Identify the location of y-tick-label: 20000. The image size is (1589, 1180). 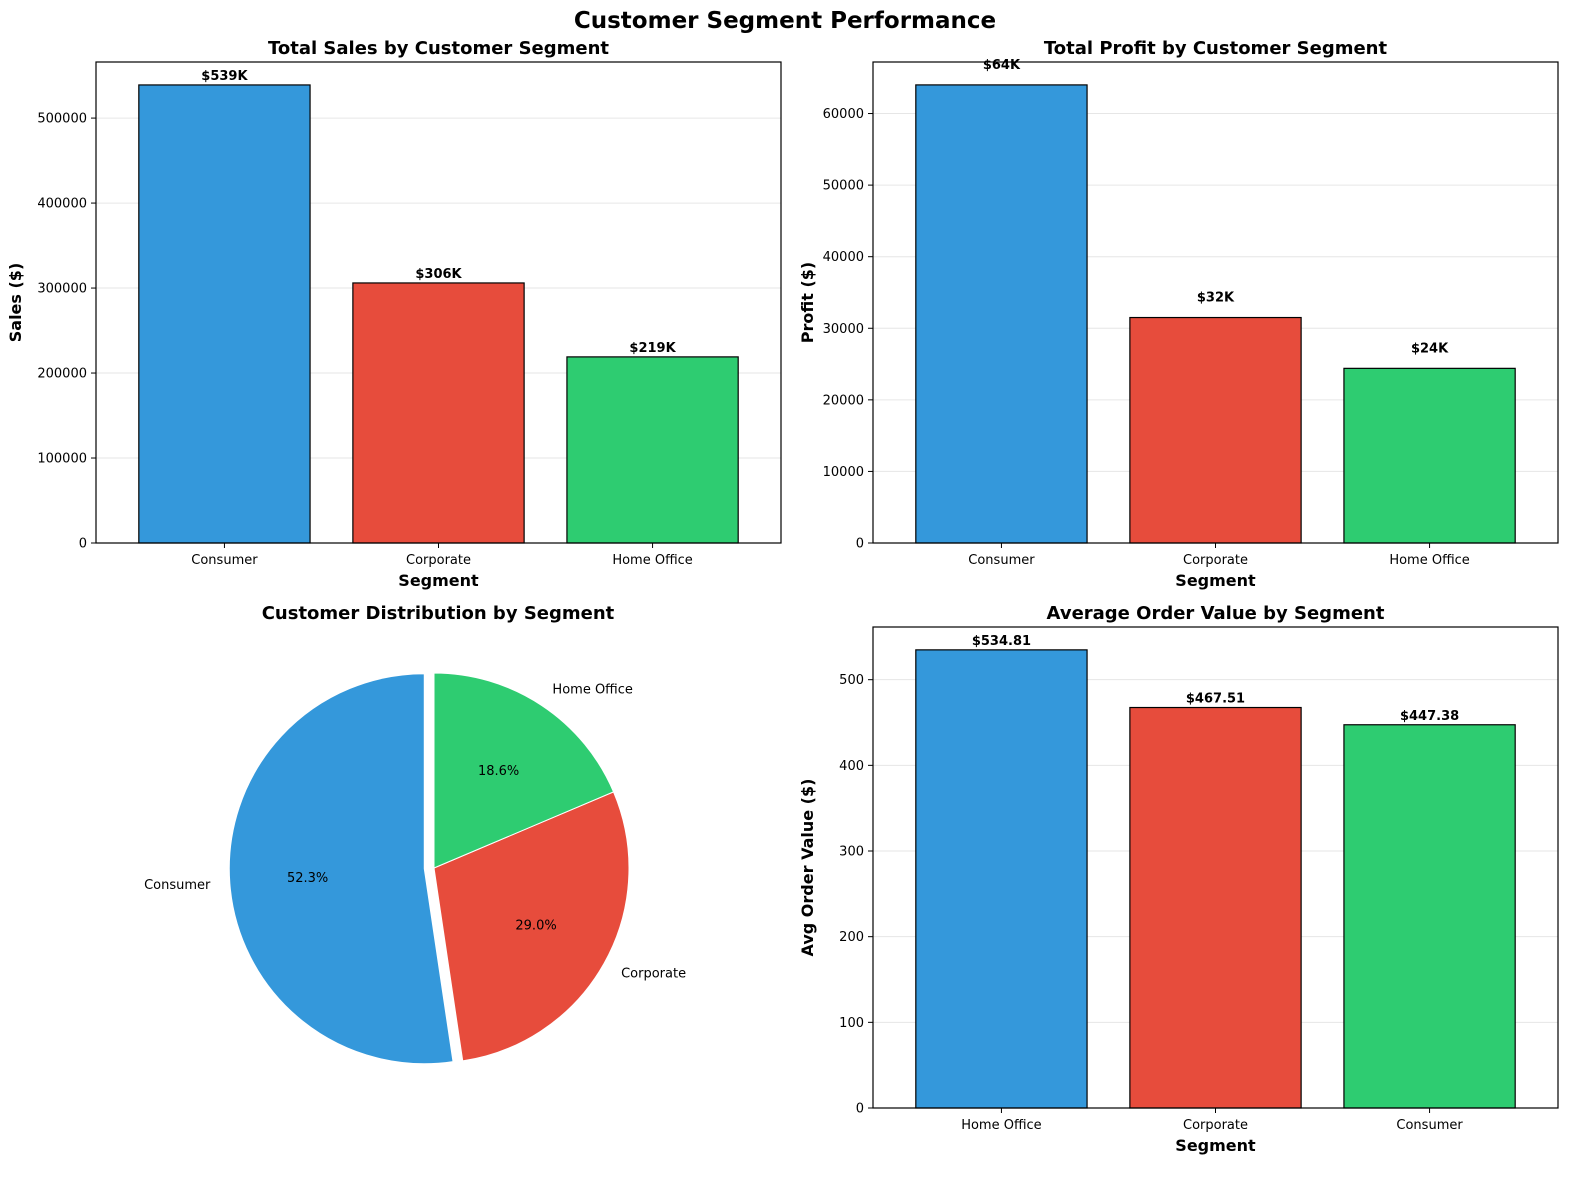
(843, 400).